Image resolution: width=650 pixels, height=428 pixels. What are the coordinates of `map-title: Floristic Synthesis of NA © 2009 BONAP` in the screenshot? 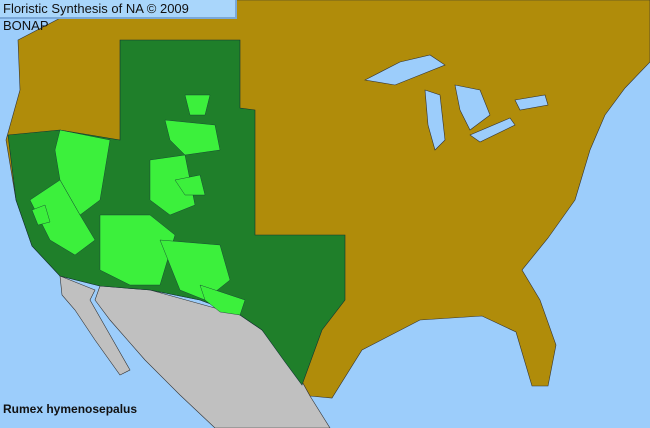 It's located at (118, 16).